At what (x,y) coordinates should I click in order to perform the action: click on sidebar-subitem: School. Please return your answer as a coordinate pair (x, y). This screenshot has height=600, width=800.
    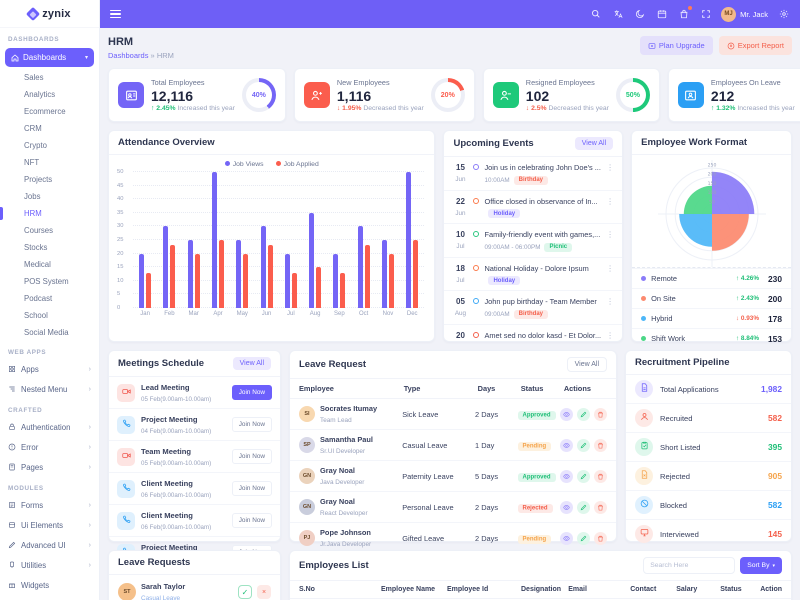
    Looking at the image, I should click on (36, 315).